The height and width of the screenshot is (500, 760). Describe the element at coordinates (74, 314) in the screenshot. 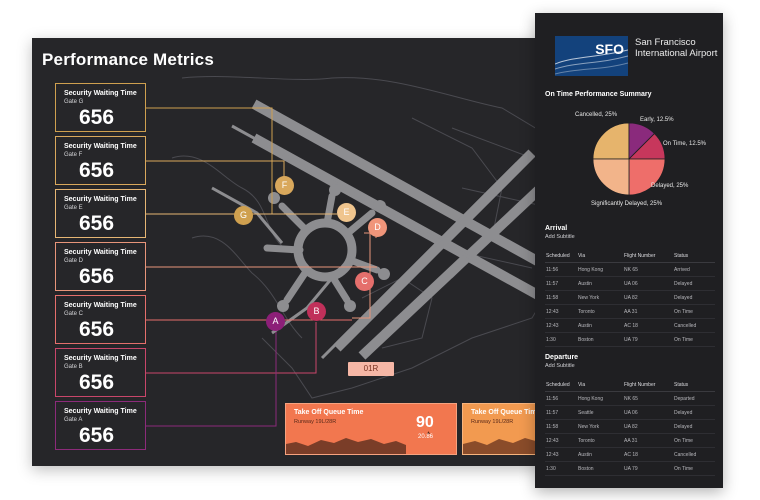

I see `card-gate: Gate C` at that location.